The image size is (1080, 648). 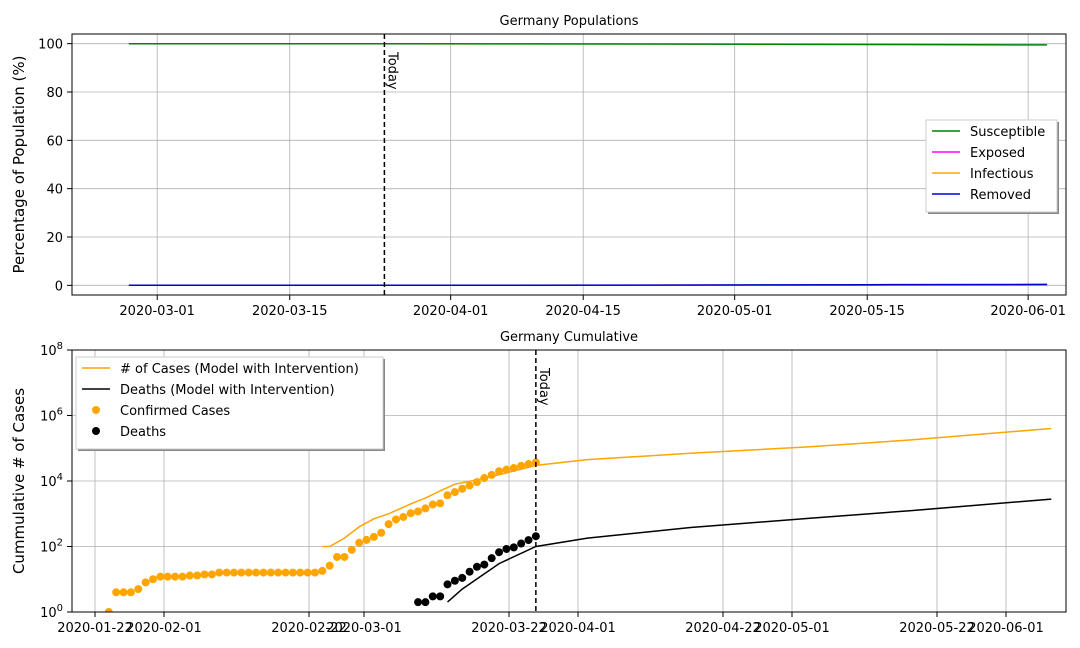 What do you see at coordinates (164, 628) in the screenshot?
I see `x-tick-label: 2020-02-01` at bounding box center [164, 628].